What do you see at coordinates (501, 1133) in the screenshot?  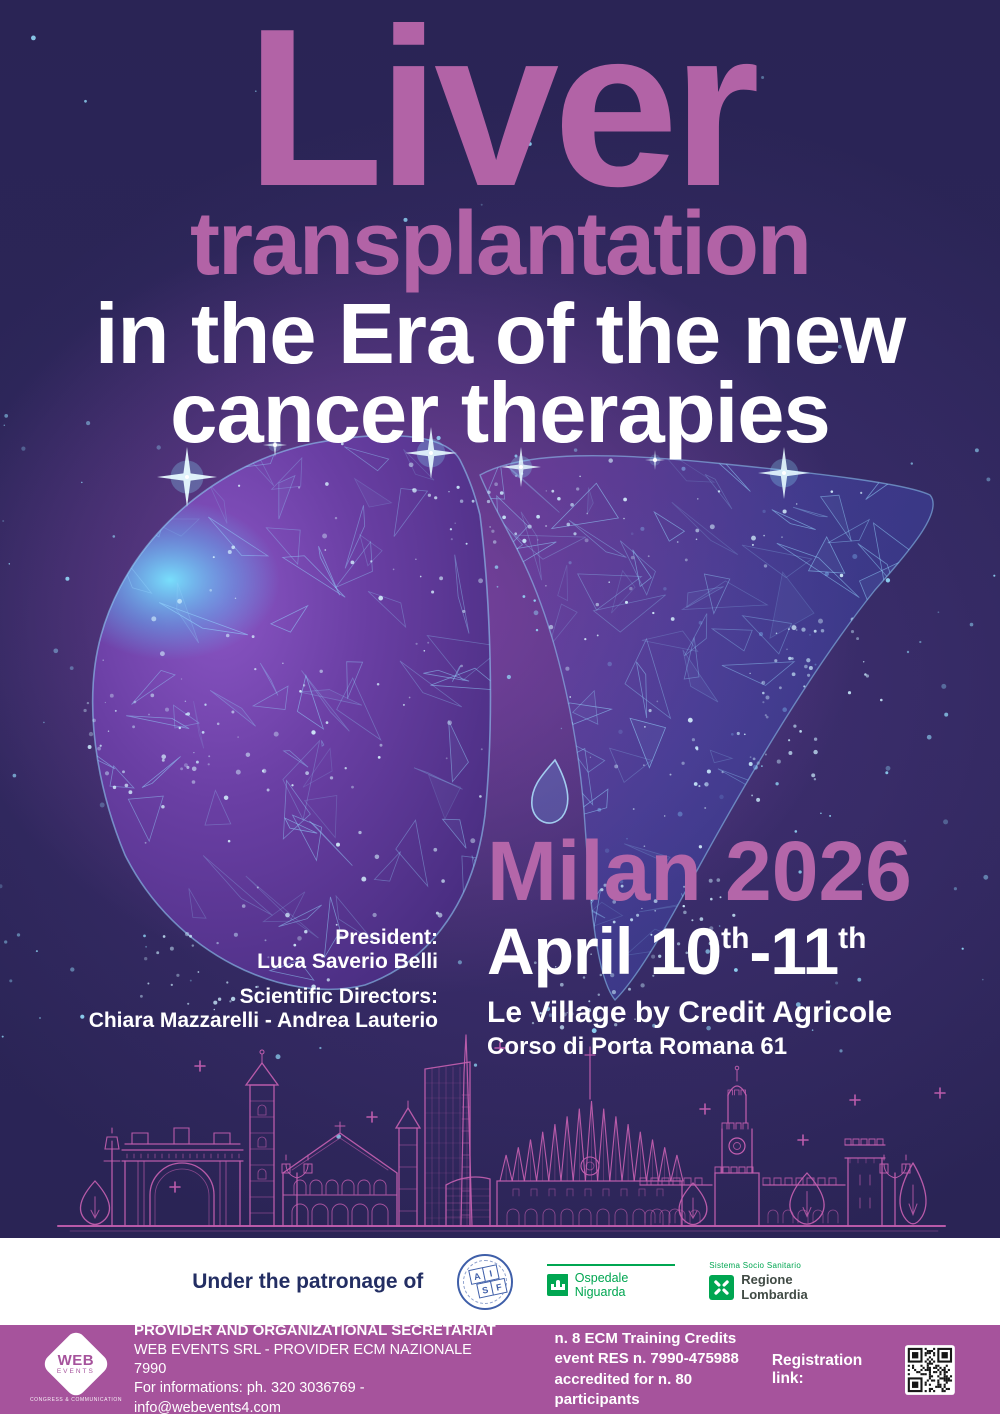 I see `milan-skyline-illustration` at bounding box center [501, 1133].